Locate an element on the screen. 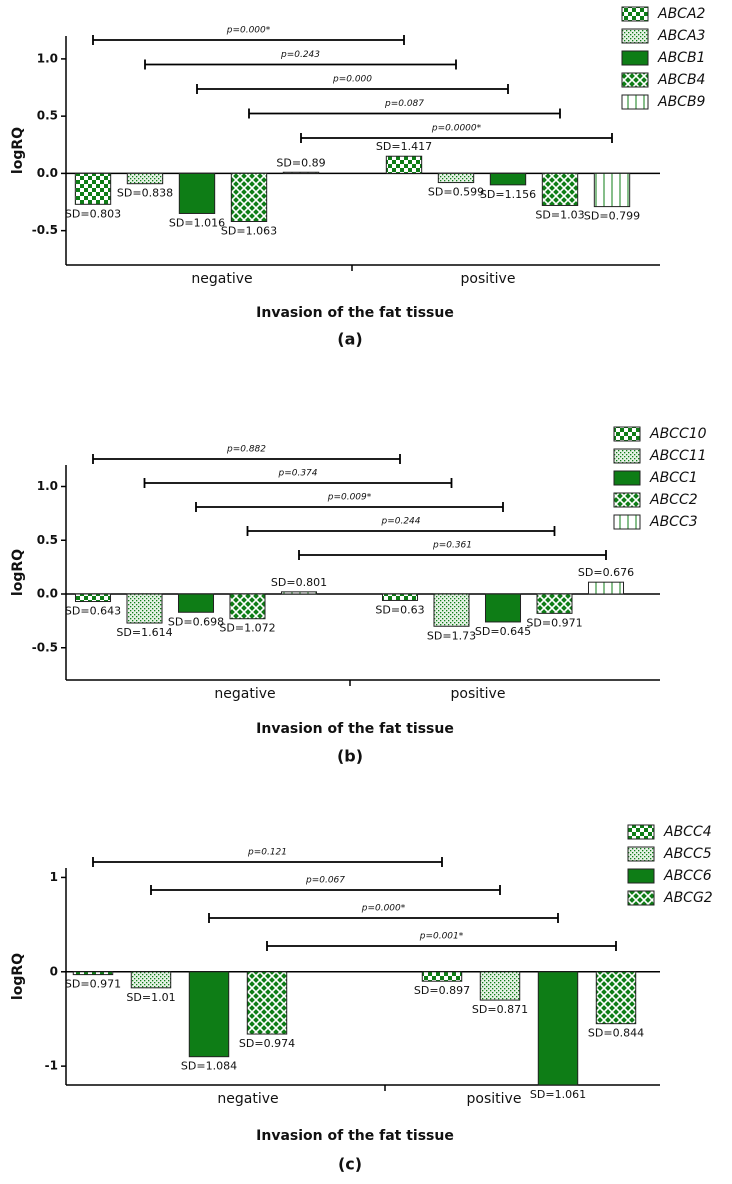 Image resolution: width=732 pixels, height=1184 pixels. sd-label: SD=0.643 is located at coordinates (93, 611).